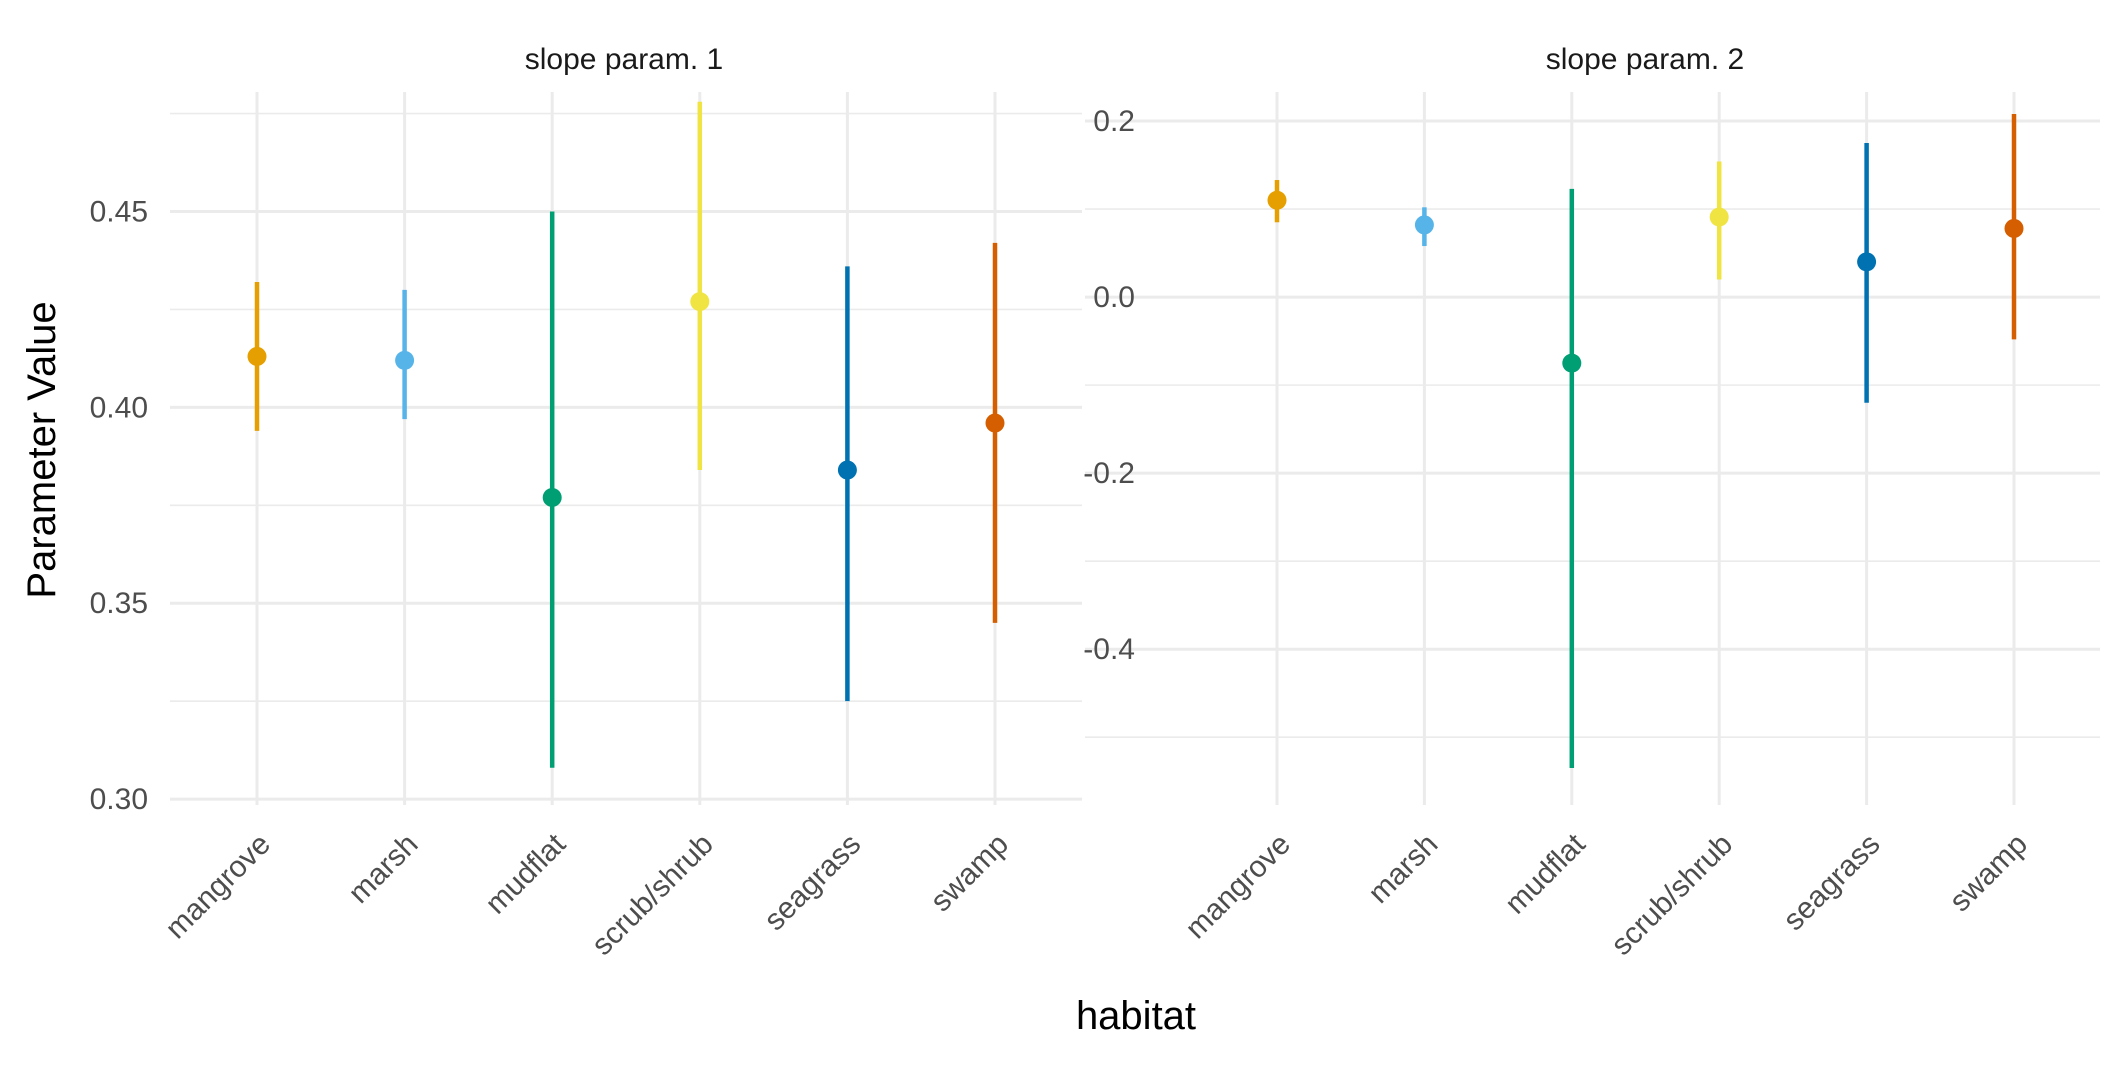 Image resolution: width=2125 pixels, height=1067 pixels. What do you see at coordinates (1114, 121) in the screenshot?
I see `y-tick-label: 0.2` at bounding box center [1114, 121].